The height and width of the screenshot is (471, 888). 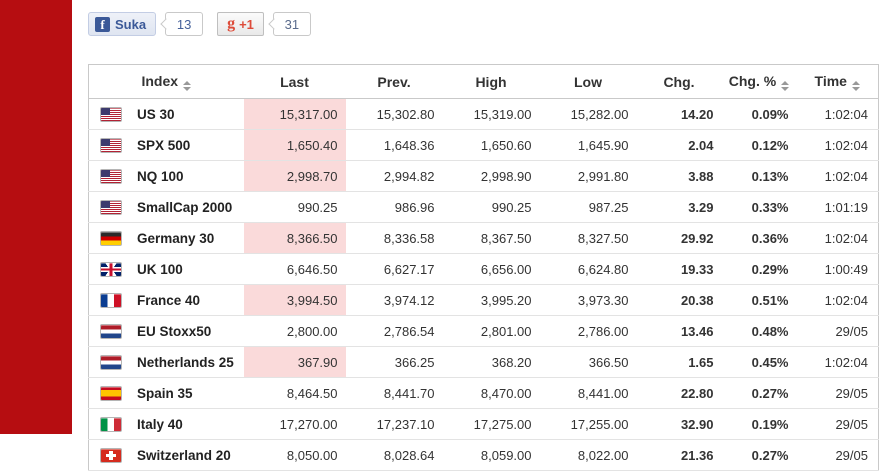 I want to click on prev-cell: 2,994.82, so click(x=394, y=176).